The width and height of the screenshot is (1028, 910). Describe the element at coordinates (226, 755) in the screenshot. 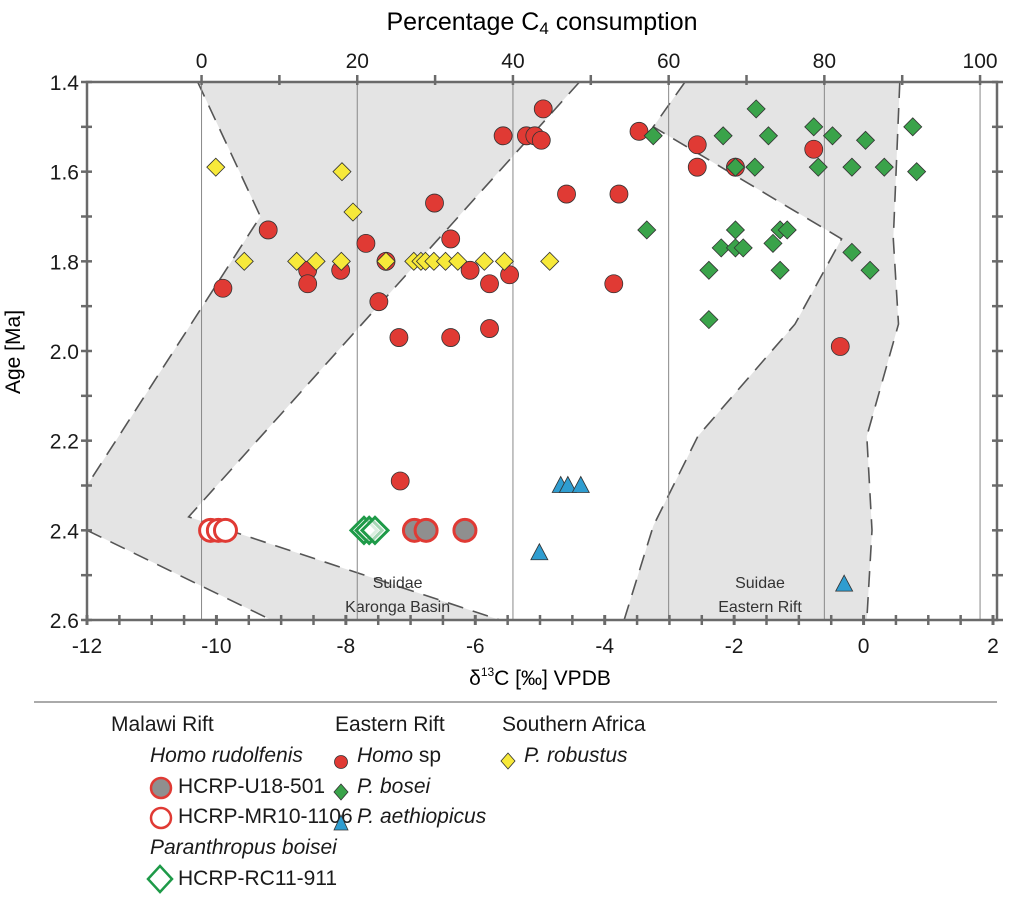

I see `legend-homo-rudolfenis: Homo rudolfenis` at that location.